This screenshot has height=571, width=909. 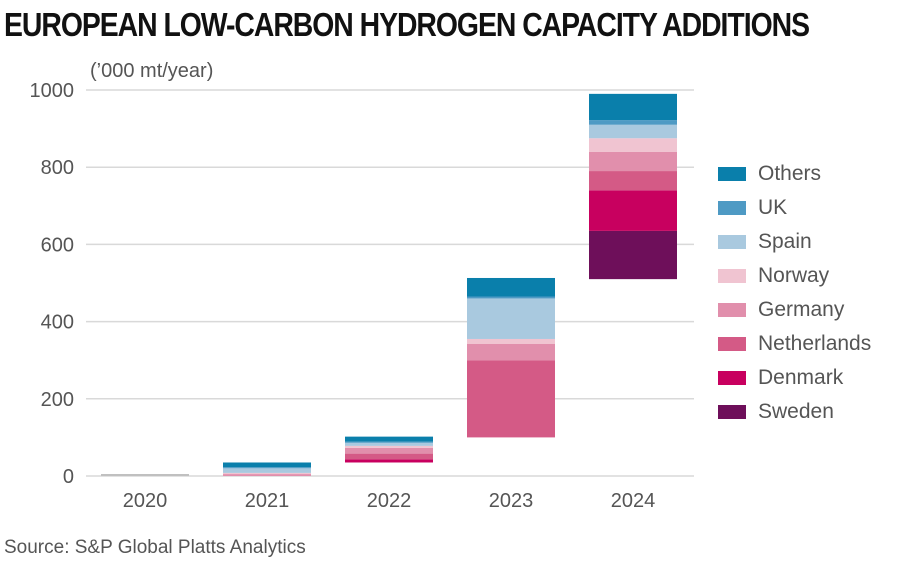 I want to click on legend-label: Spain, so click(x=785, y=241).